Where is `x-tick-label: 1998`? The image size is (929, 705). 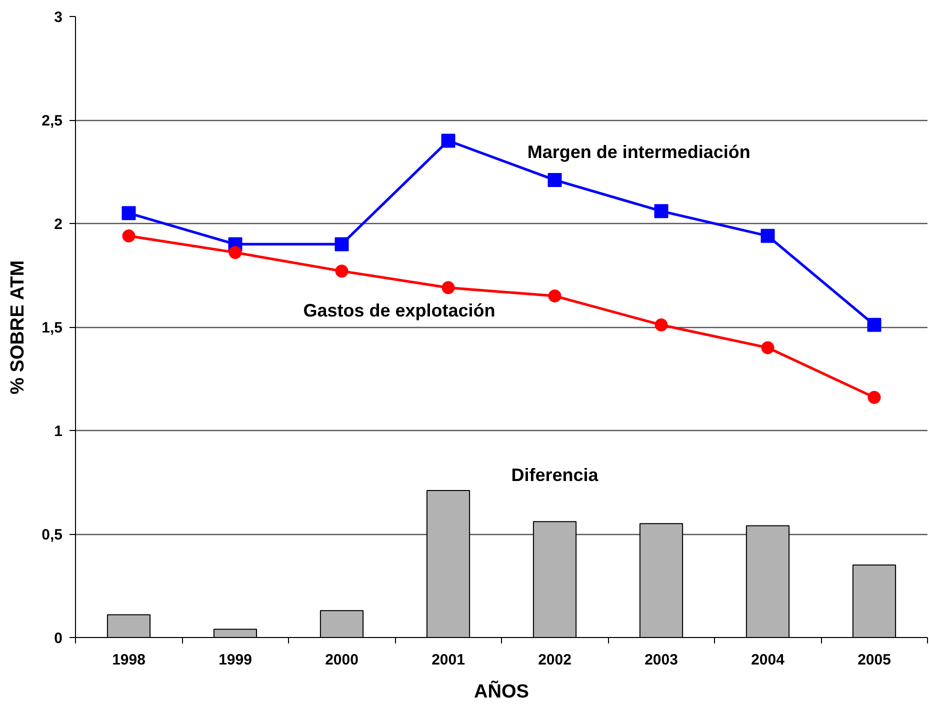
x-tick-label: 1998 is located at coordinates (129, 660).